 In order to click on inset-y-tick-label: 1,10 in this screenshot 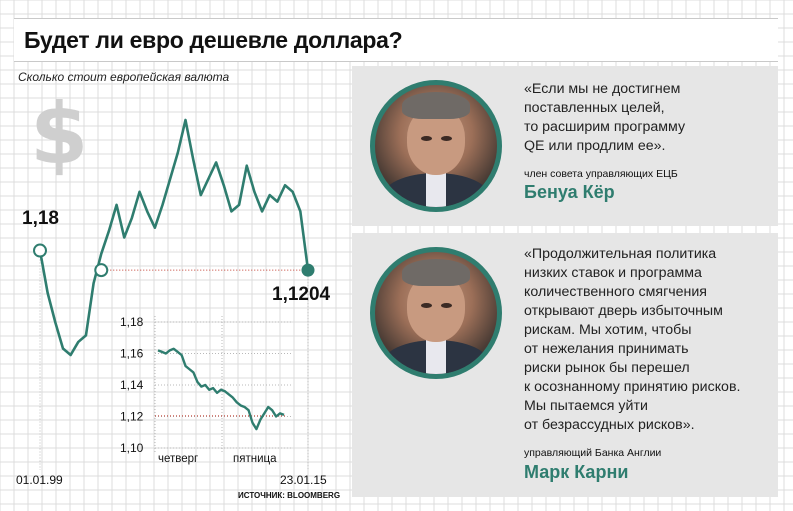, I will do `click(132, 448)`.